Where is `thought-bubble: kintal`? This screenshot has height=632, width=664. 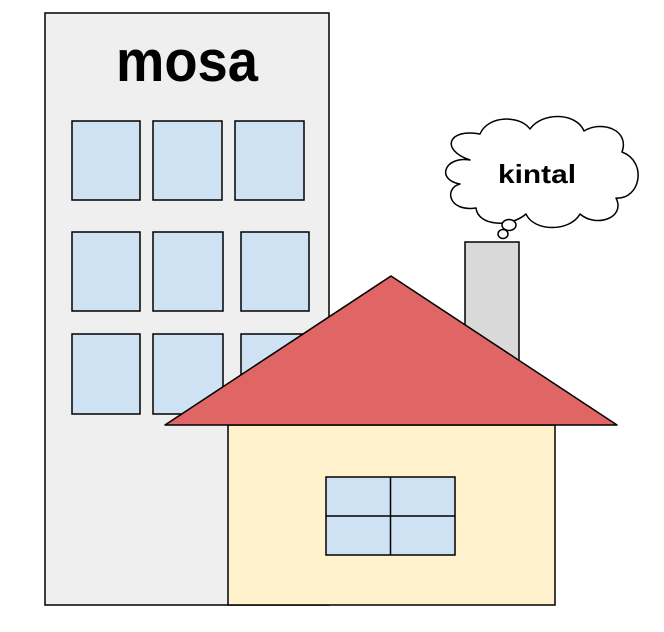
thought-bubble: kintal is located at coordinates (541, 177).